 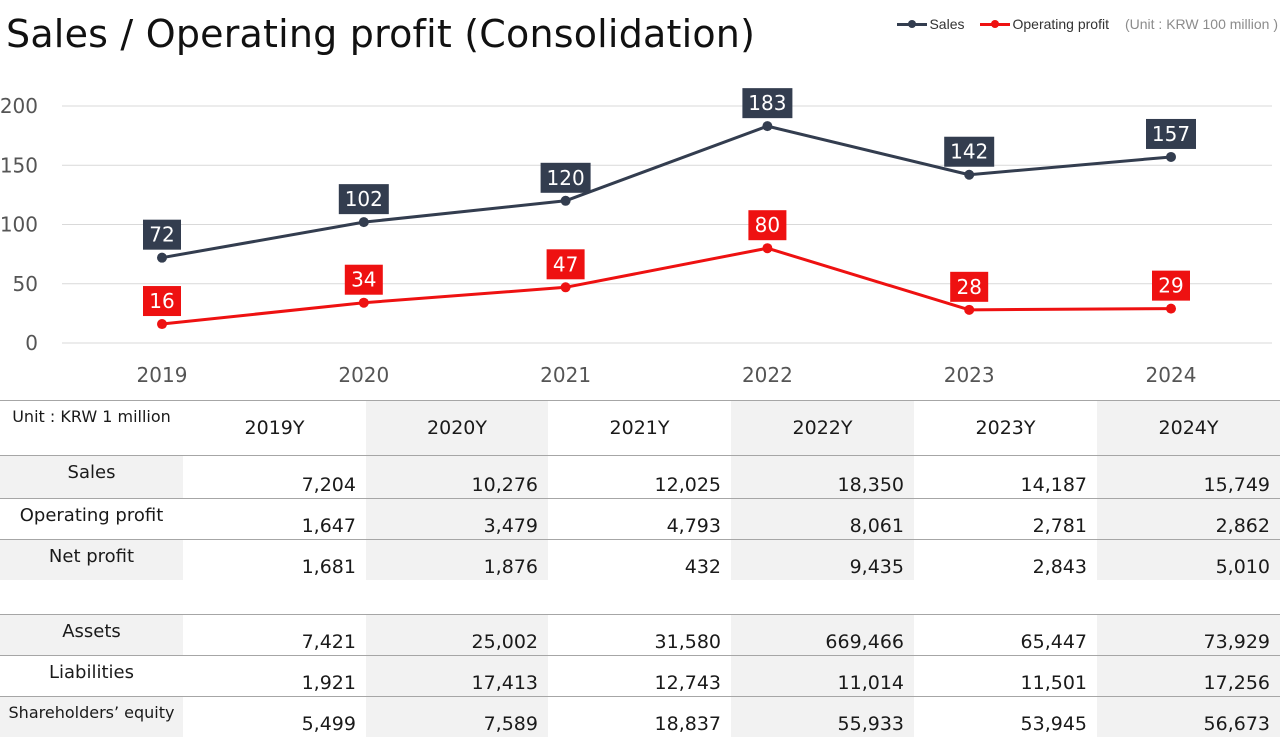 I want to click on table-cell: 18,350, so click(x=822, y=477).